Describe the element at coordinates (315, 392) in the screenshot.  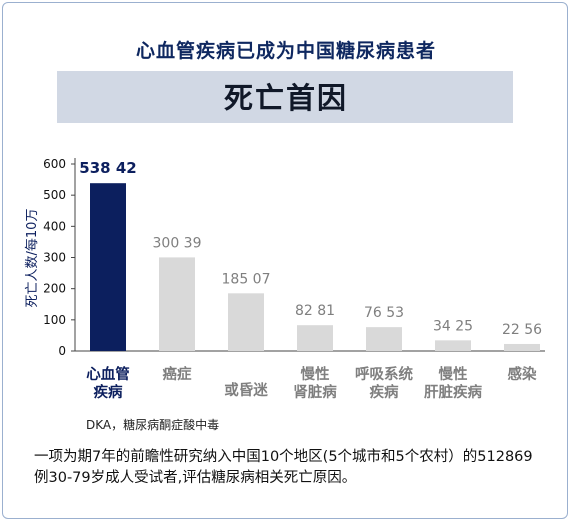
I see `category-label: 肾脏病` at that location.